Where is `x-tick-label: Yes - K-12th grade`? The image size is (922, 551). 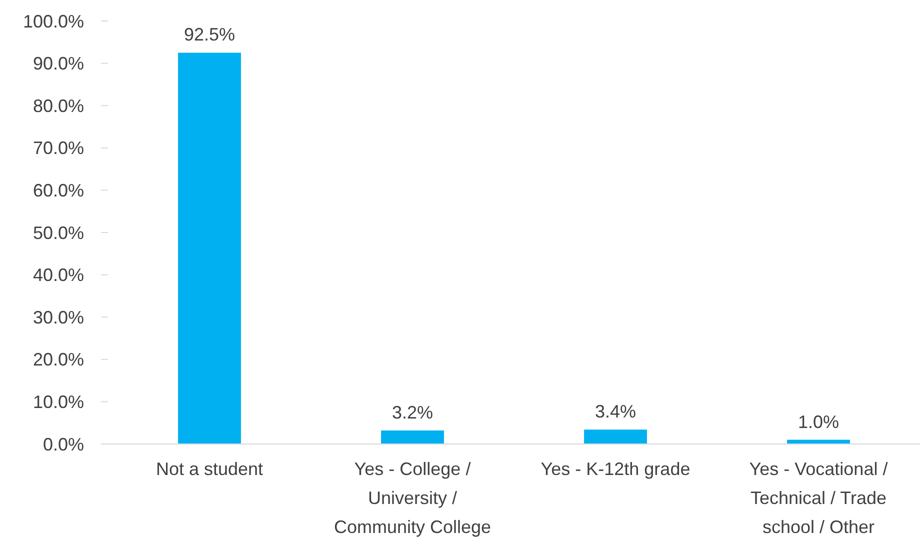
x-tick-label: Yes - K-12th grade is located at coordinates (615, 469).